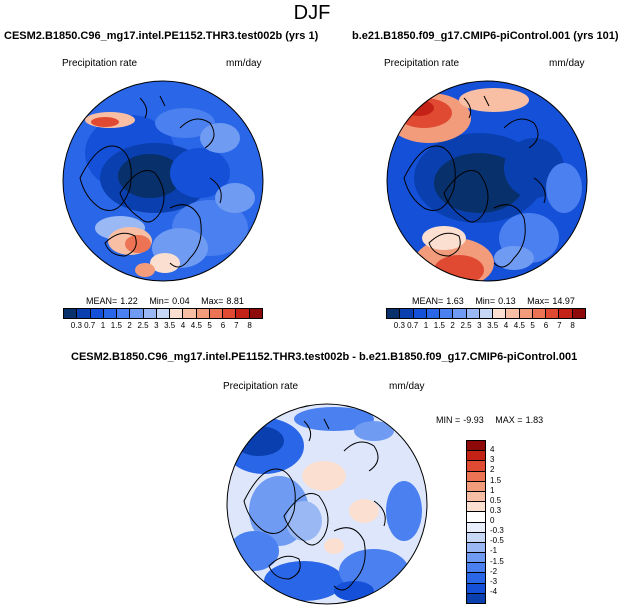 The width and height of the screenshot is (624, 610). I want to click on colorbar-tick-label: -1.5, so click(497, 561).